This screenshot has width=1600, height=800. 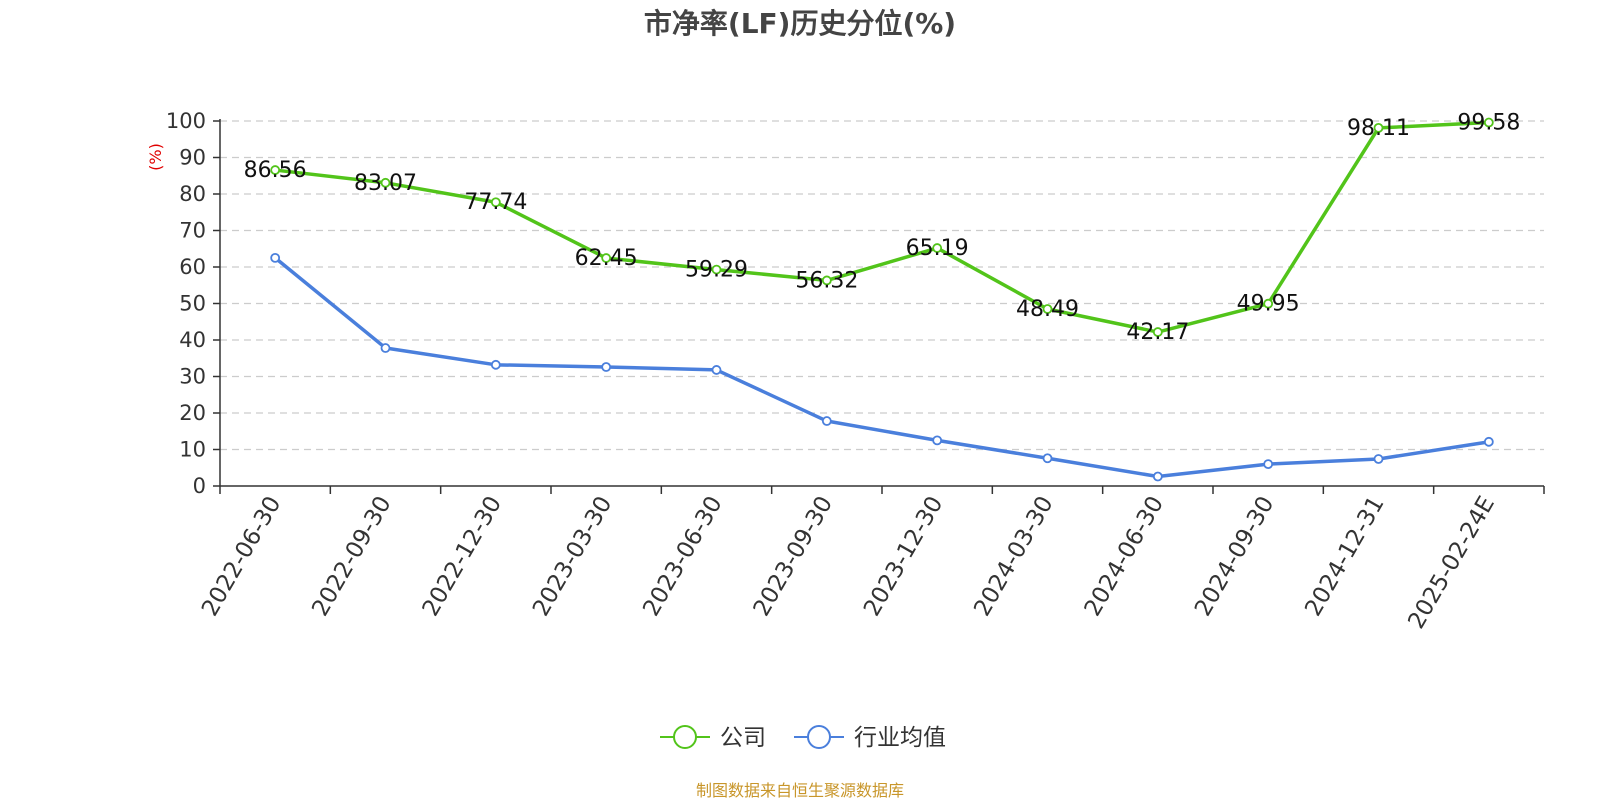 What do you see at coordinates (803, 738) in the screenshot?
I see `legend: 公司 行业均值` at bounding box center [803, 738].